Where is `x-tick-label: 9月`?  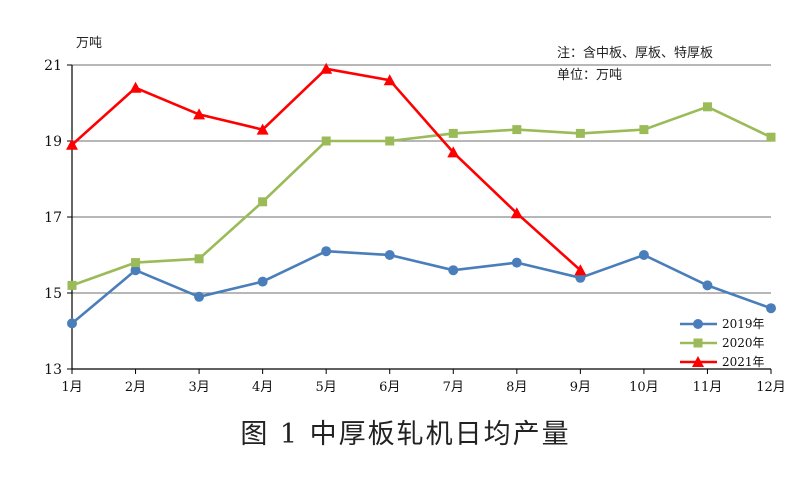
x-tick-label: 9月 is located at coordinates (580, 387).